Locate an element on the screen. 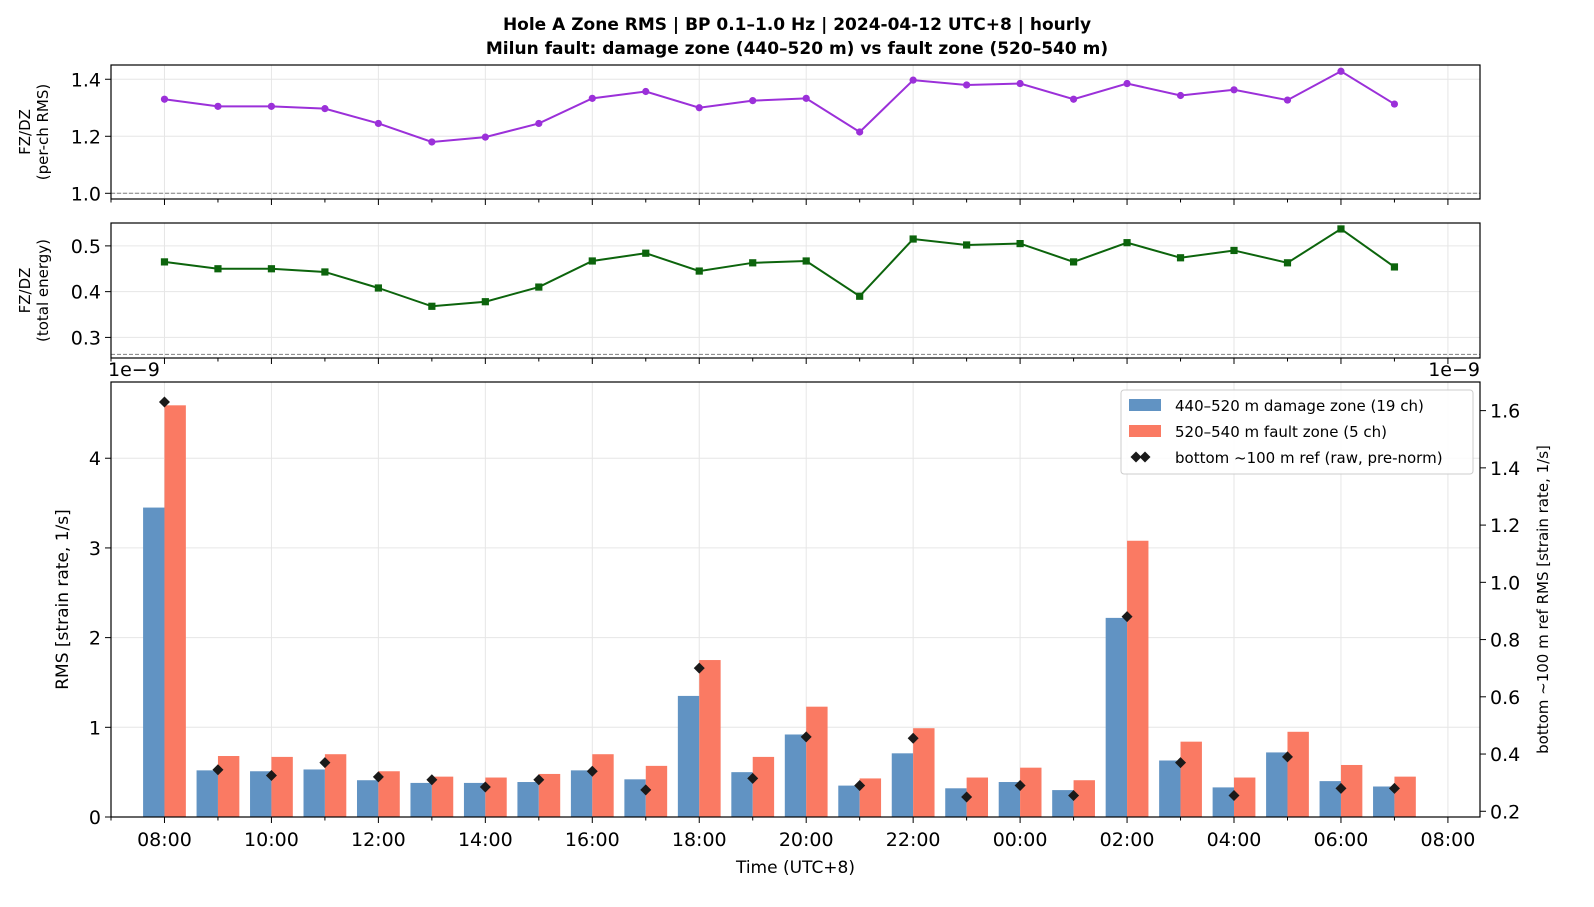 This screenshot has height=907, width=1594. y-tick-label: 1 is located at coordinates (95, 728).